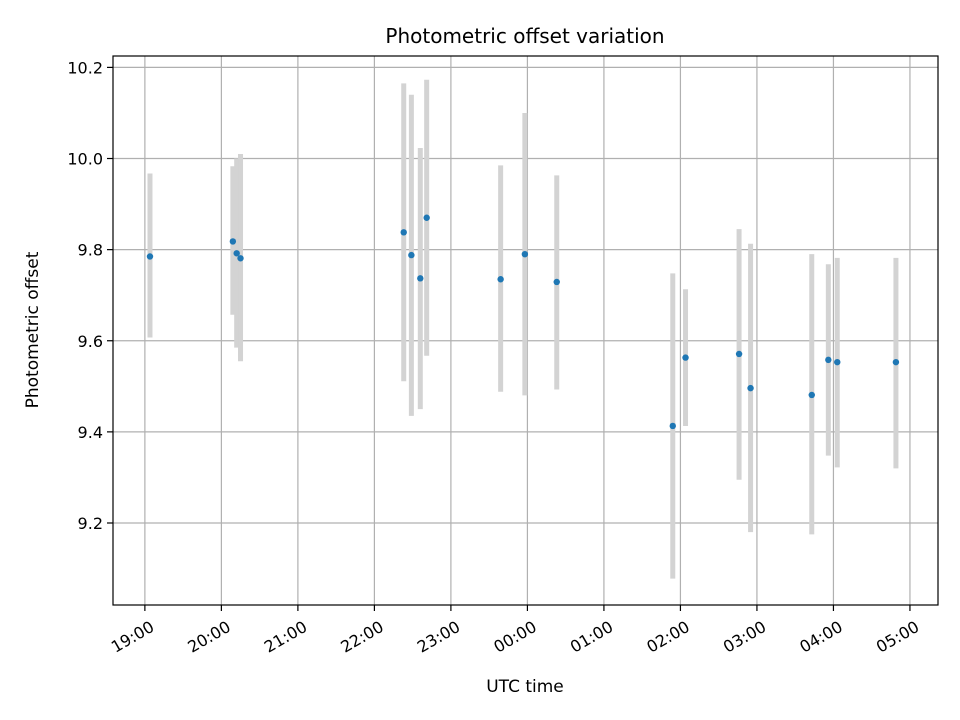 Image resolution: width=960 pixels, height=720 pixels. Describe the element at coordinates (208, 637) in the screenshot. I see `x-tick-label: 20:00` at that location.